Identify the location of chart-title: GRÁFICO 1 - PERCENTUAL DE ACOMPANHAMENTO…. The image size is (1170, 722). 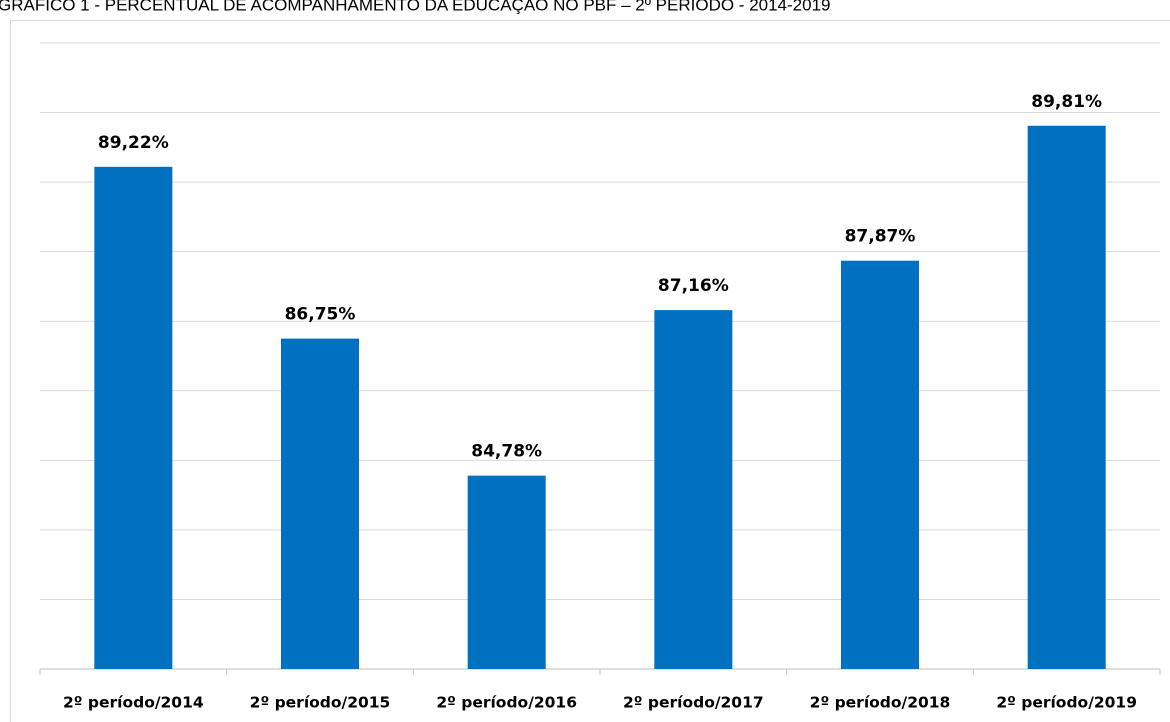
(415, 7).